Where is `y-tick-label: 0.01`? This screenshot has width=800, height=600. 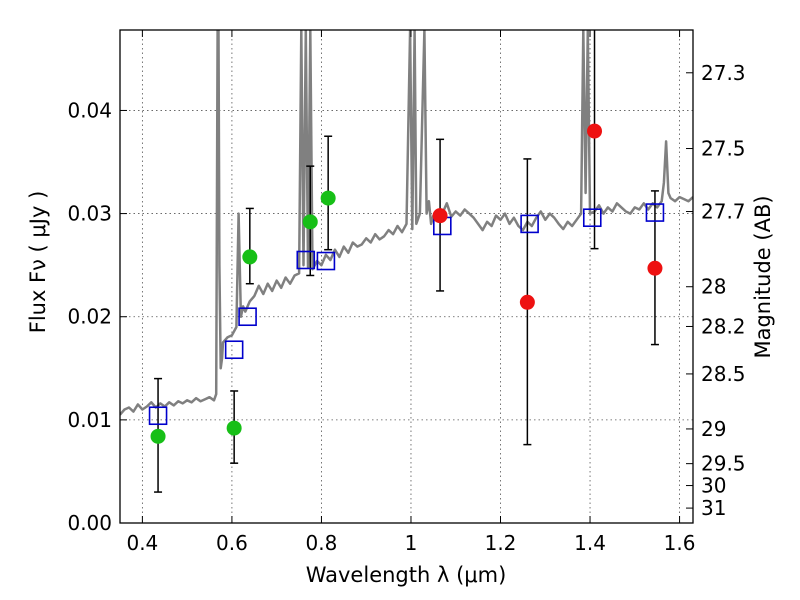 y-tick-label: 0.01 is located at coordinates (89, 420).